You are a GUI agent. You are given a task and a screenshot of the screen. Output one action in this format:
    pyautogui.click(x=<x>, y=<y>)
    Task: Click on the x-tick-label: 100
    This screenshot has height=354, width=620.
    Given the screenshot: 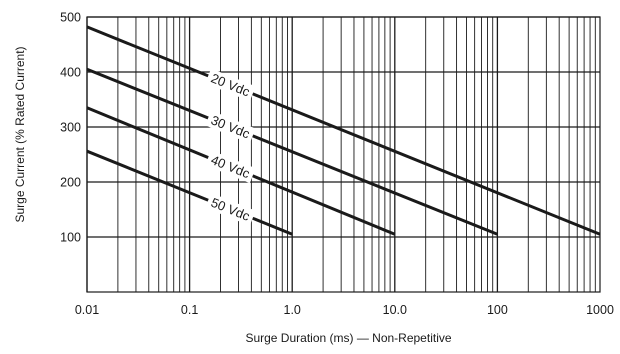 What is the action you would take?
    pyautogui.click(x=497, y=310)
    